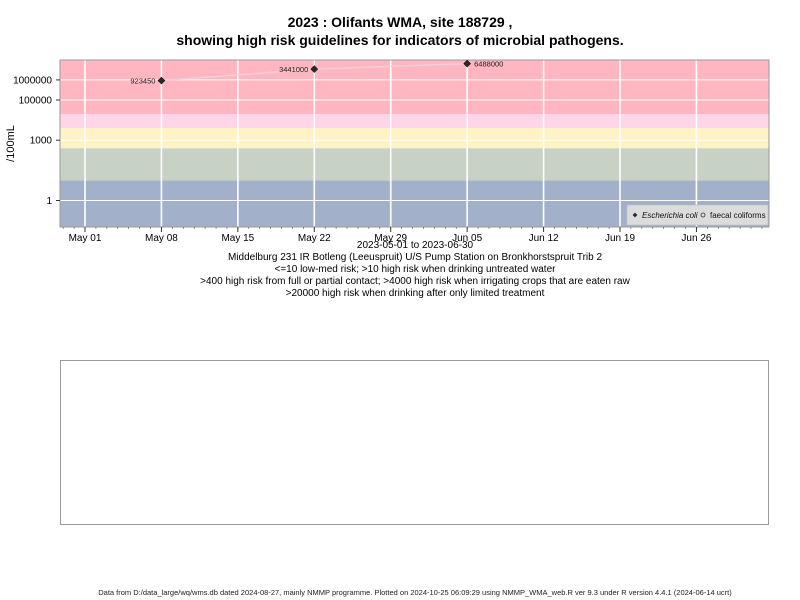 The height and width of the screenshot is (600, 800). I want to click on legend-box, so click(697, 215).